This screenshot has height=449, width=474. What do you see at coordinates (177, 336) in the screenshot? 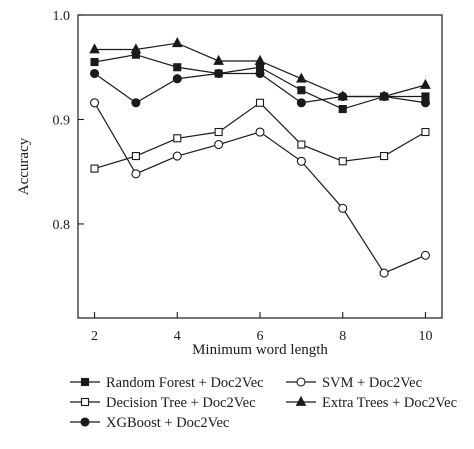
I see `x-tick-label: 4` at bounding box center [177, 336].